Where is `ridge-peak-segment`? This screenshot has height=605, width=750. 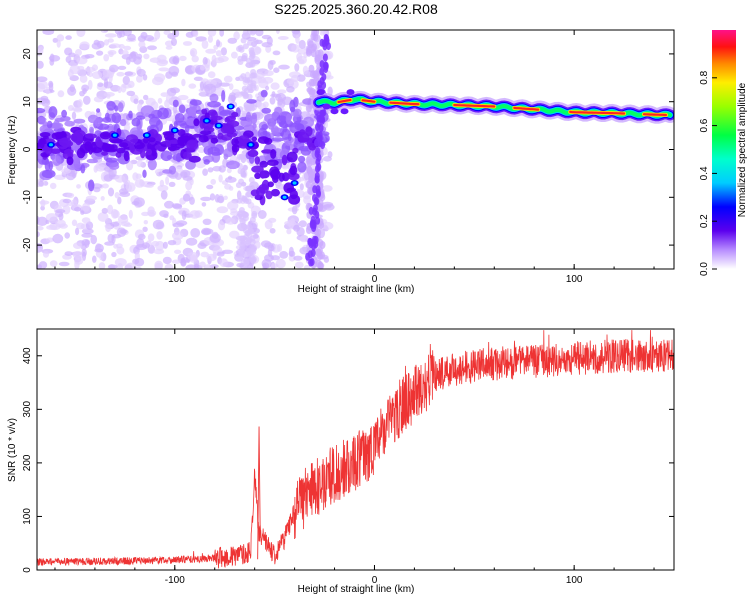
ridge-peak-segment is located at coordinates (368, 101).